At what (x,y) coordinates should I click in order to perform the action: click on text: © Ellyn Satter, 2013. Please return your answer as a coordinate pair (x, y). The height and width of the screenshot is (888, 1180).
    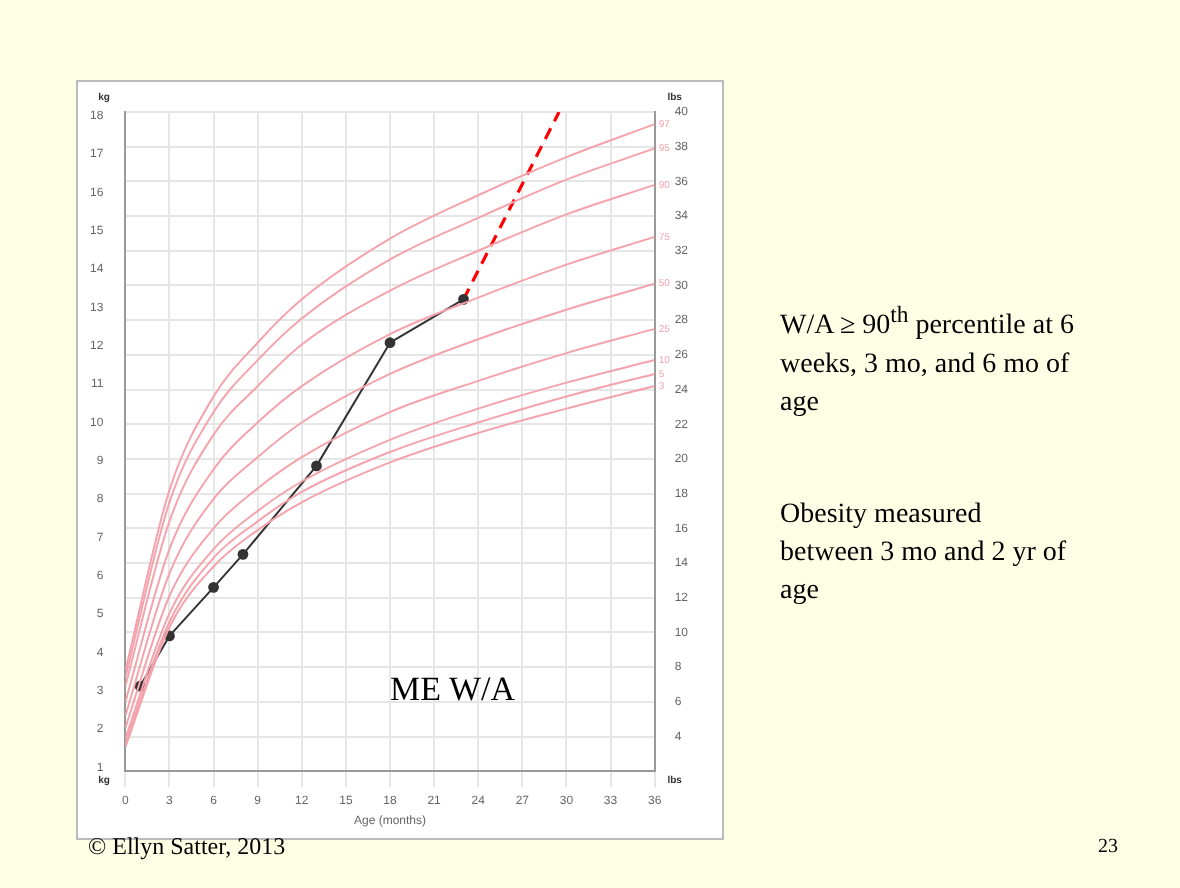
    Looking at the image, I should click on (187, 847).